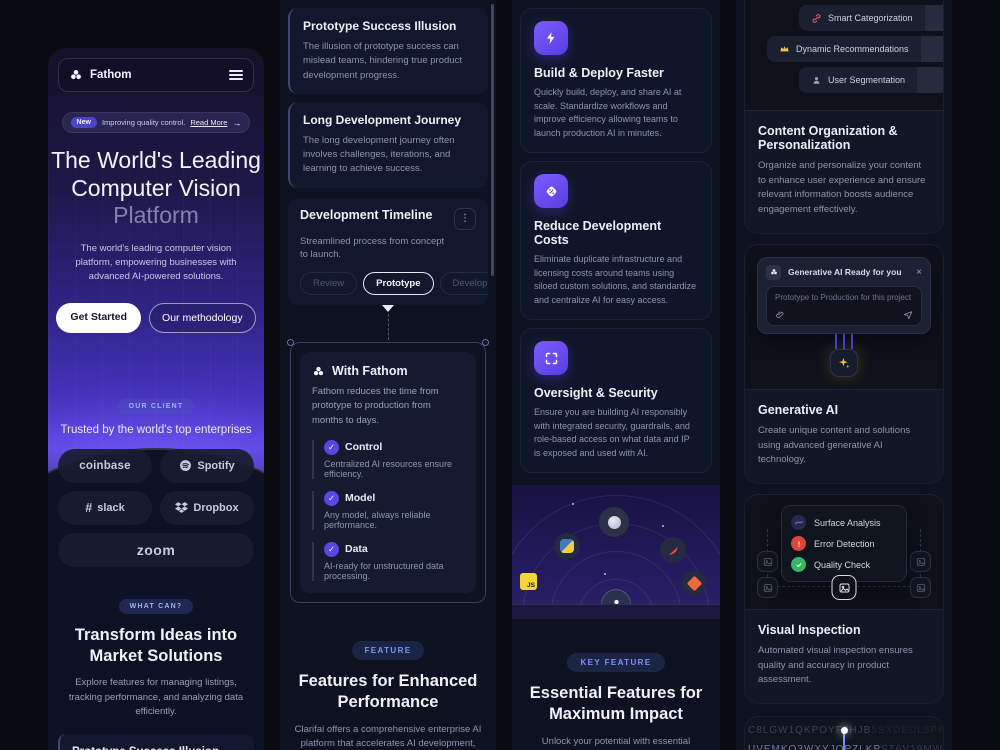 The height and width of the screenshot is (750, 1000). Describe the element at coordinates (844, 341) in the screenshot. I see `connector-lines` at that location.